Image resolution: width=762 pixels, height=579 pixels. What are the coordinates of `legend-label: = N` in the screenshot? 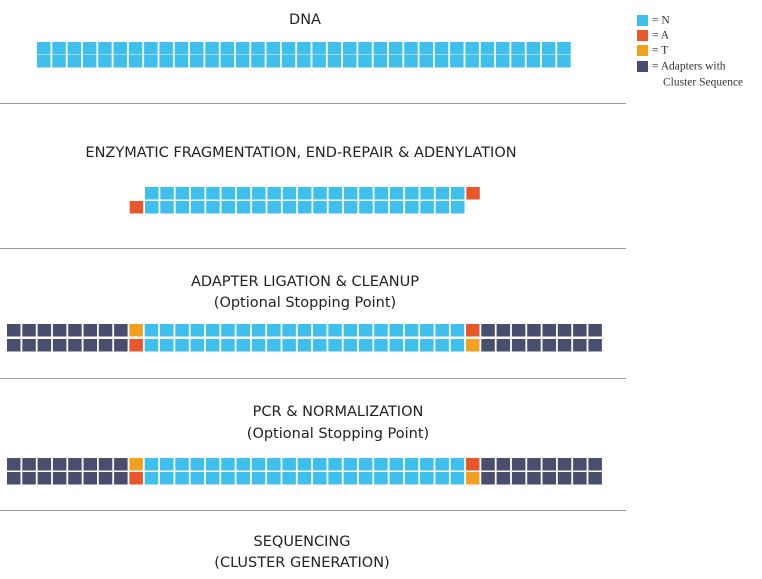 It's located at (661, 21).